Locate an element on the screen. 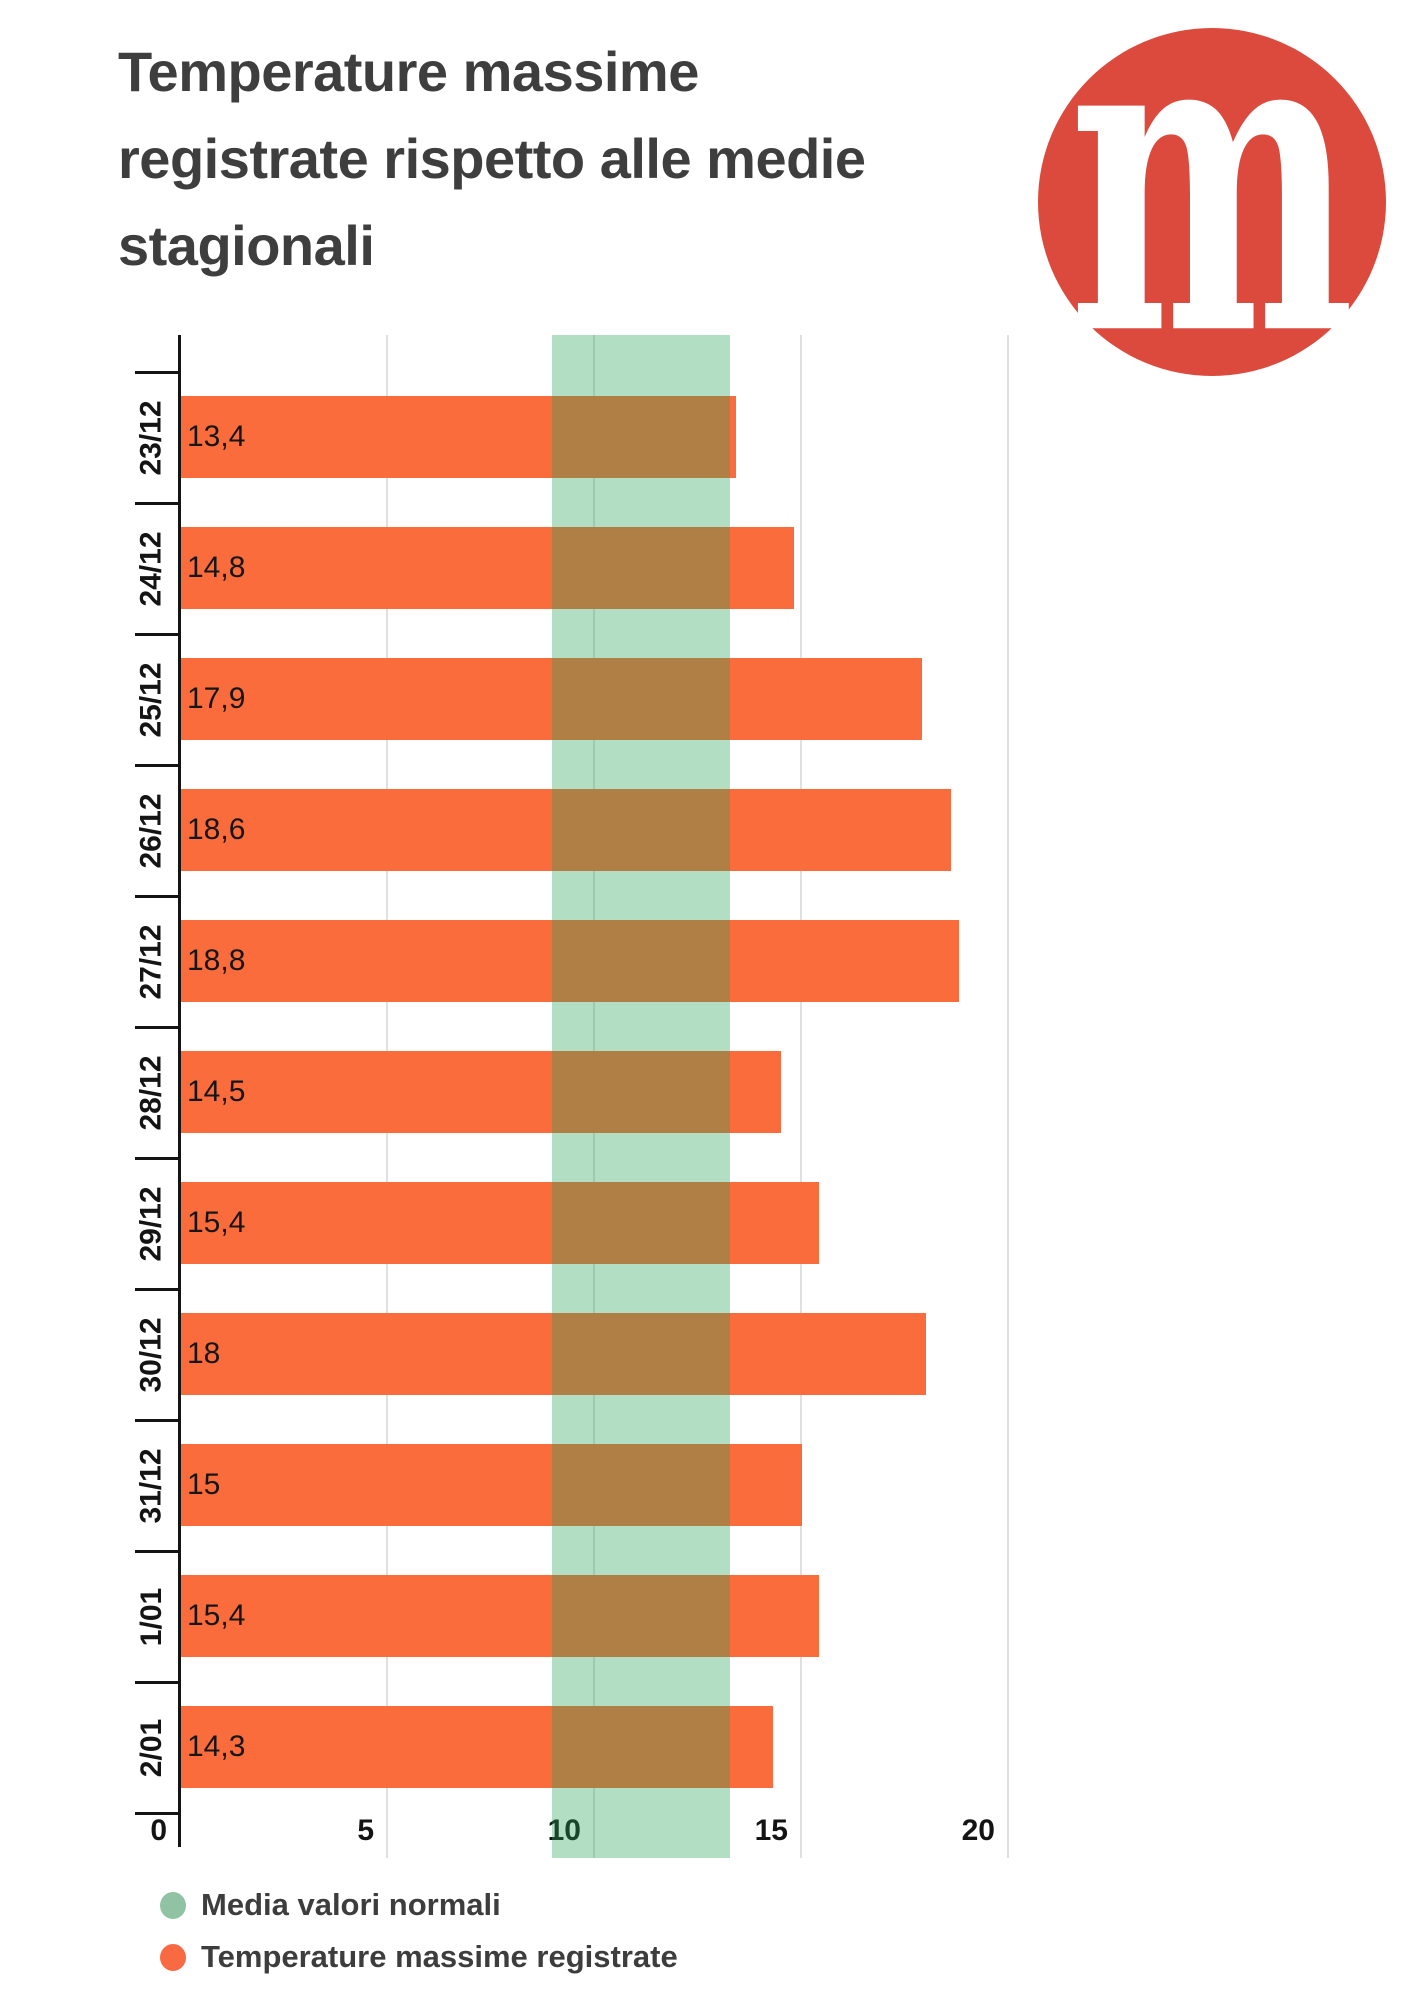  category-label-23/12: 23/12 is located at coordinates (152, 437).